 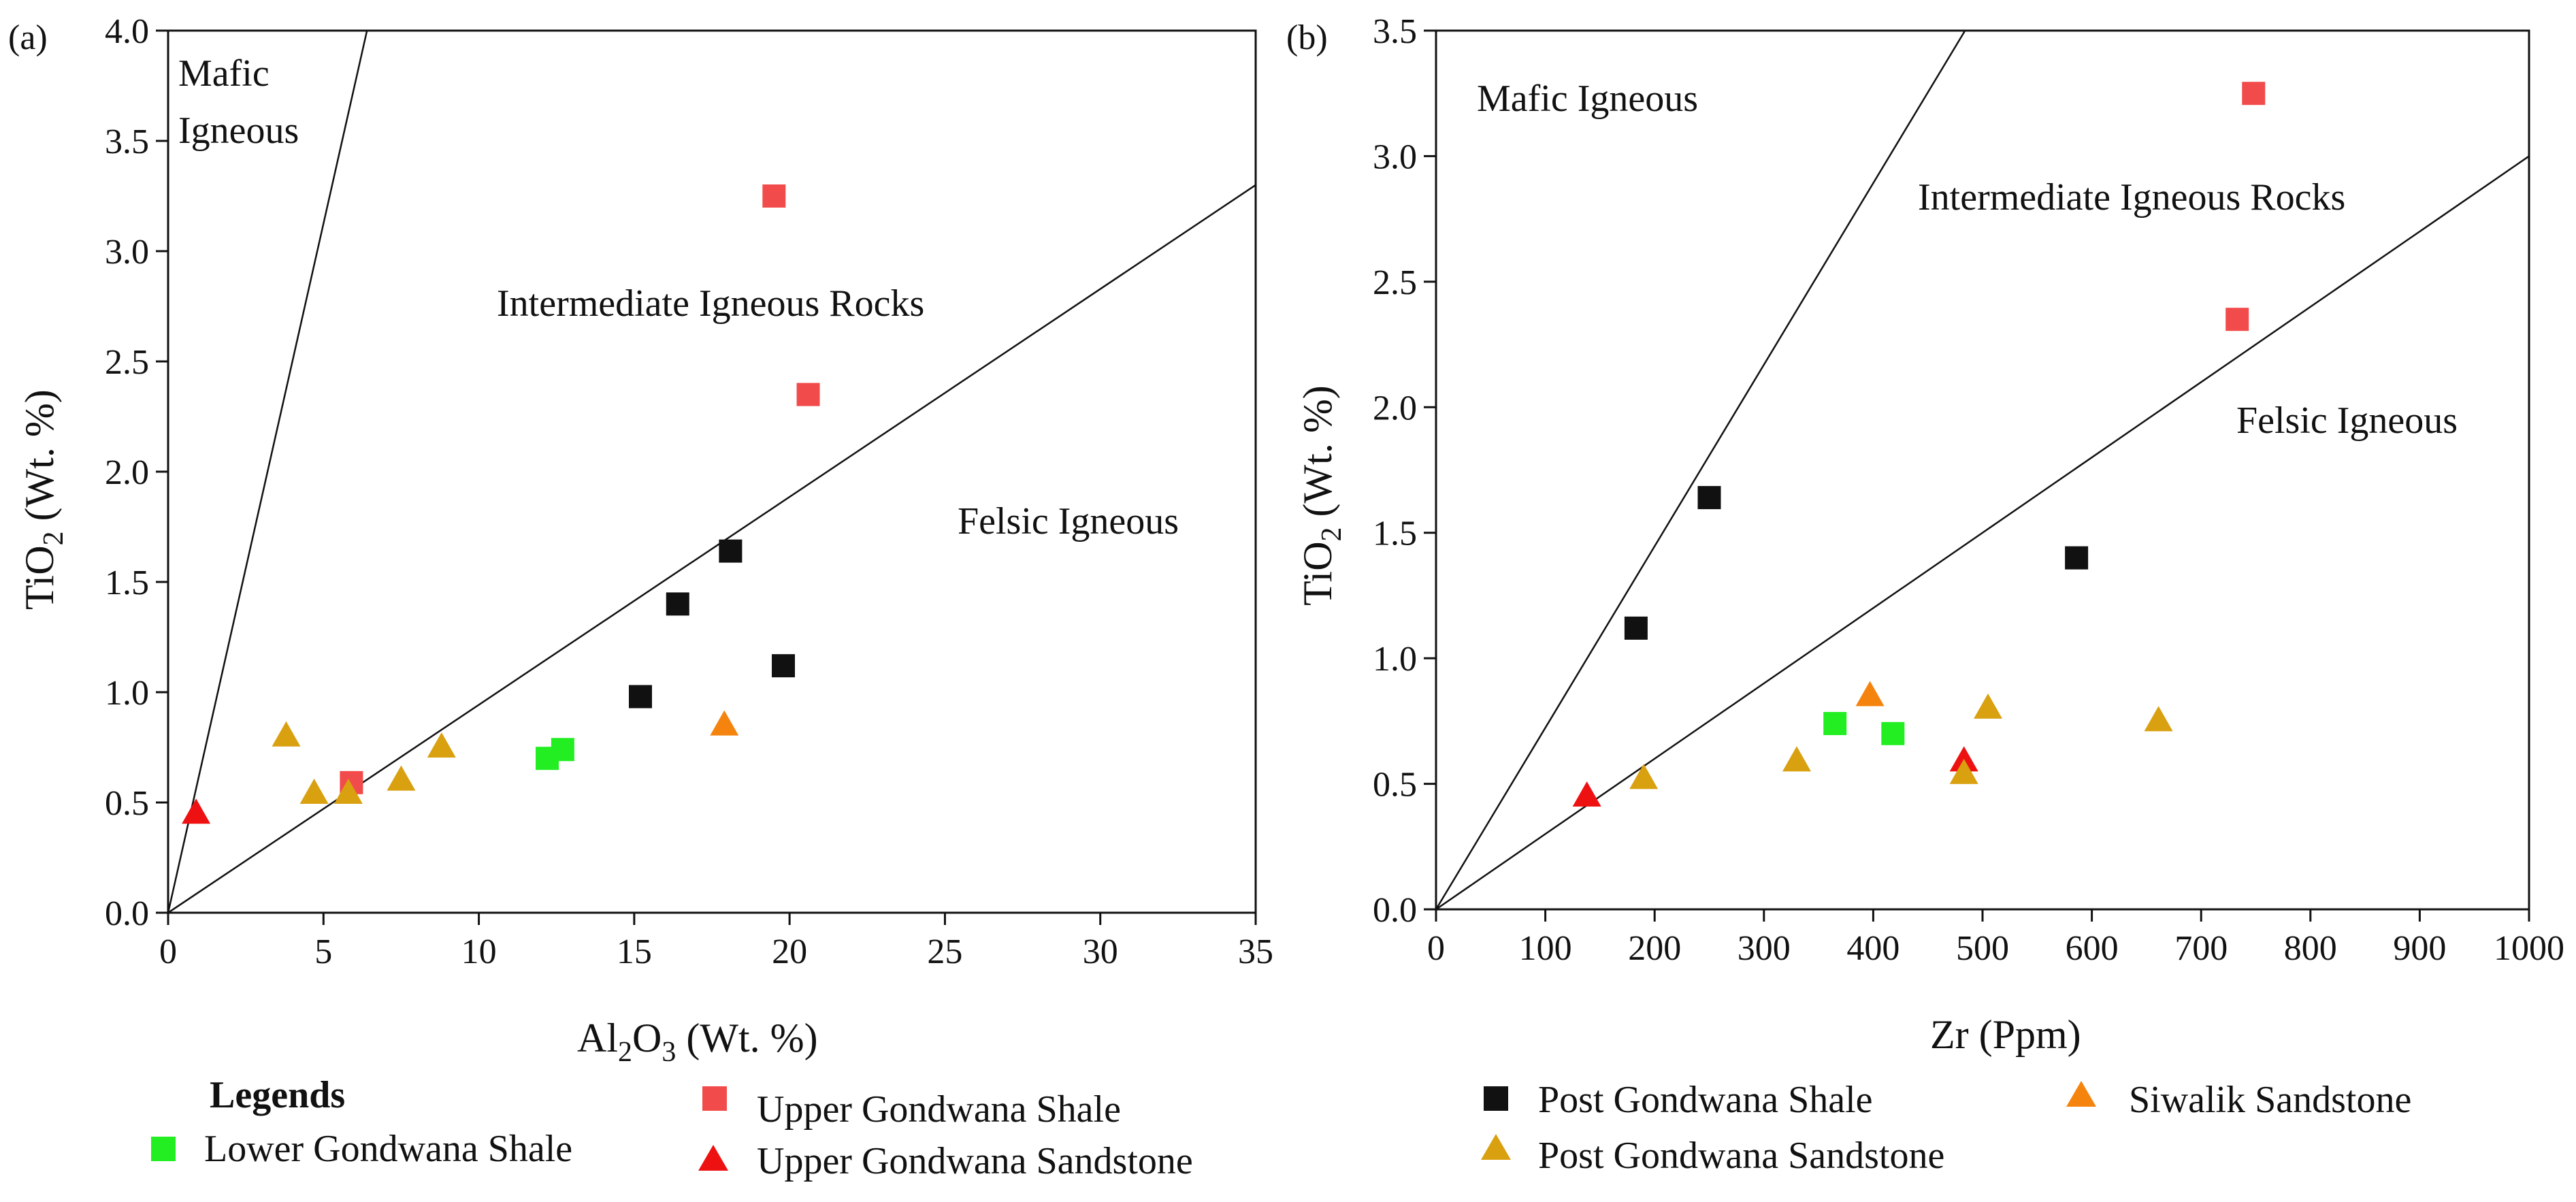 I want to click on panel-b-point-ugss, so click(x=1586, y=794).